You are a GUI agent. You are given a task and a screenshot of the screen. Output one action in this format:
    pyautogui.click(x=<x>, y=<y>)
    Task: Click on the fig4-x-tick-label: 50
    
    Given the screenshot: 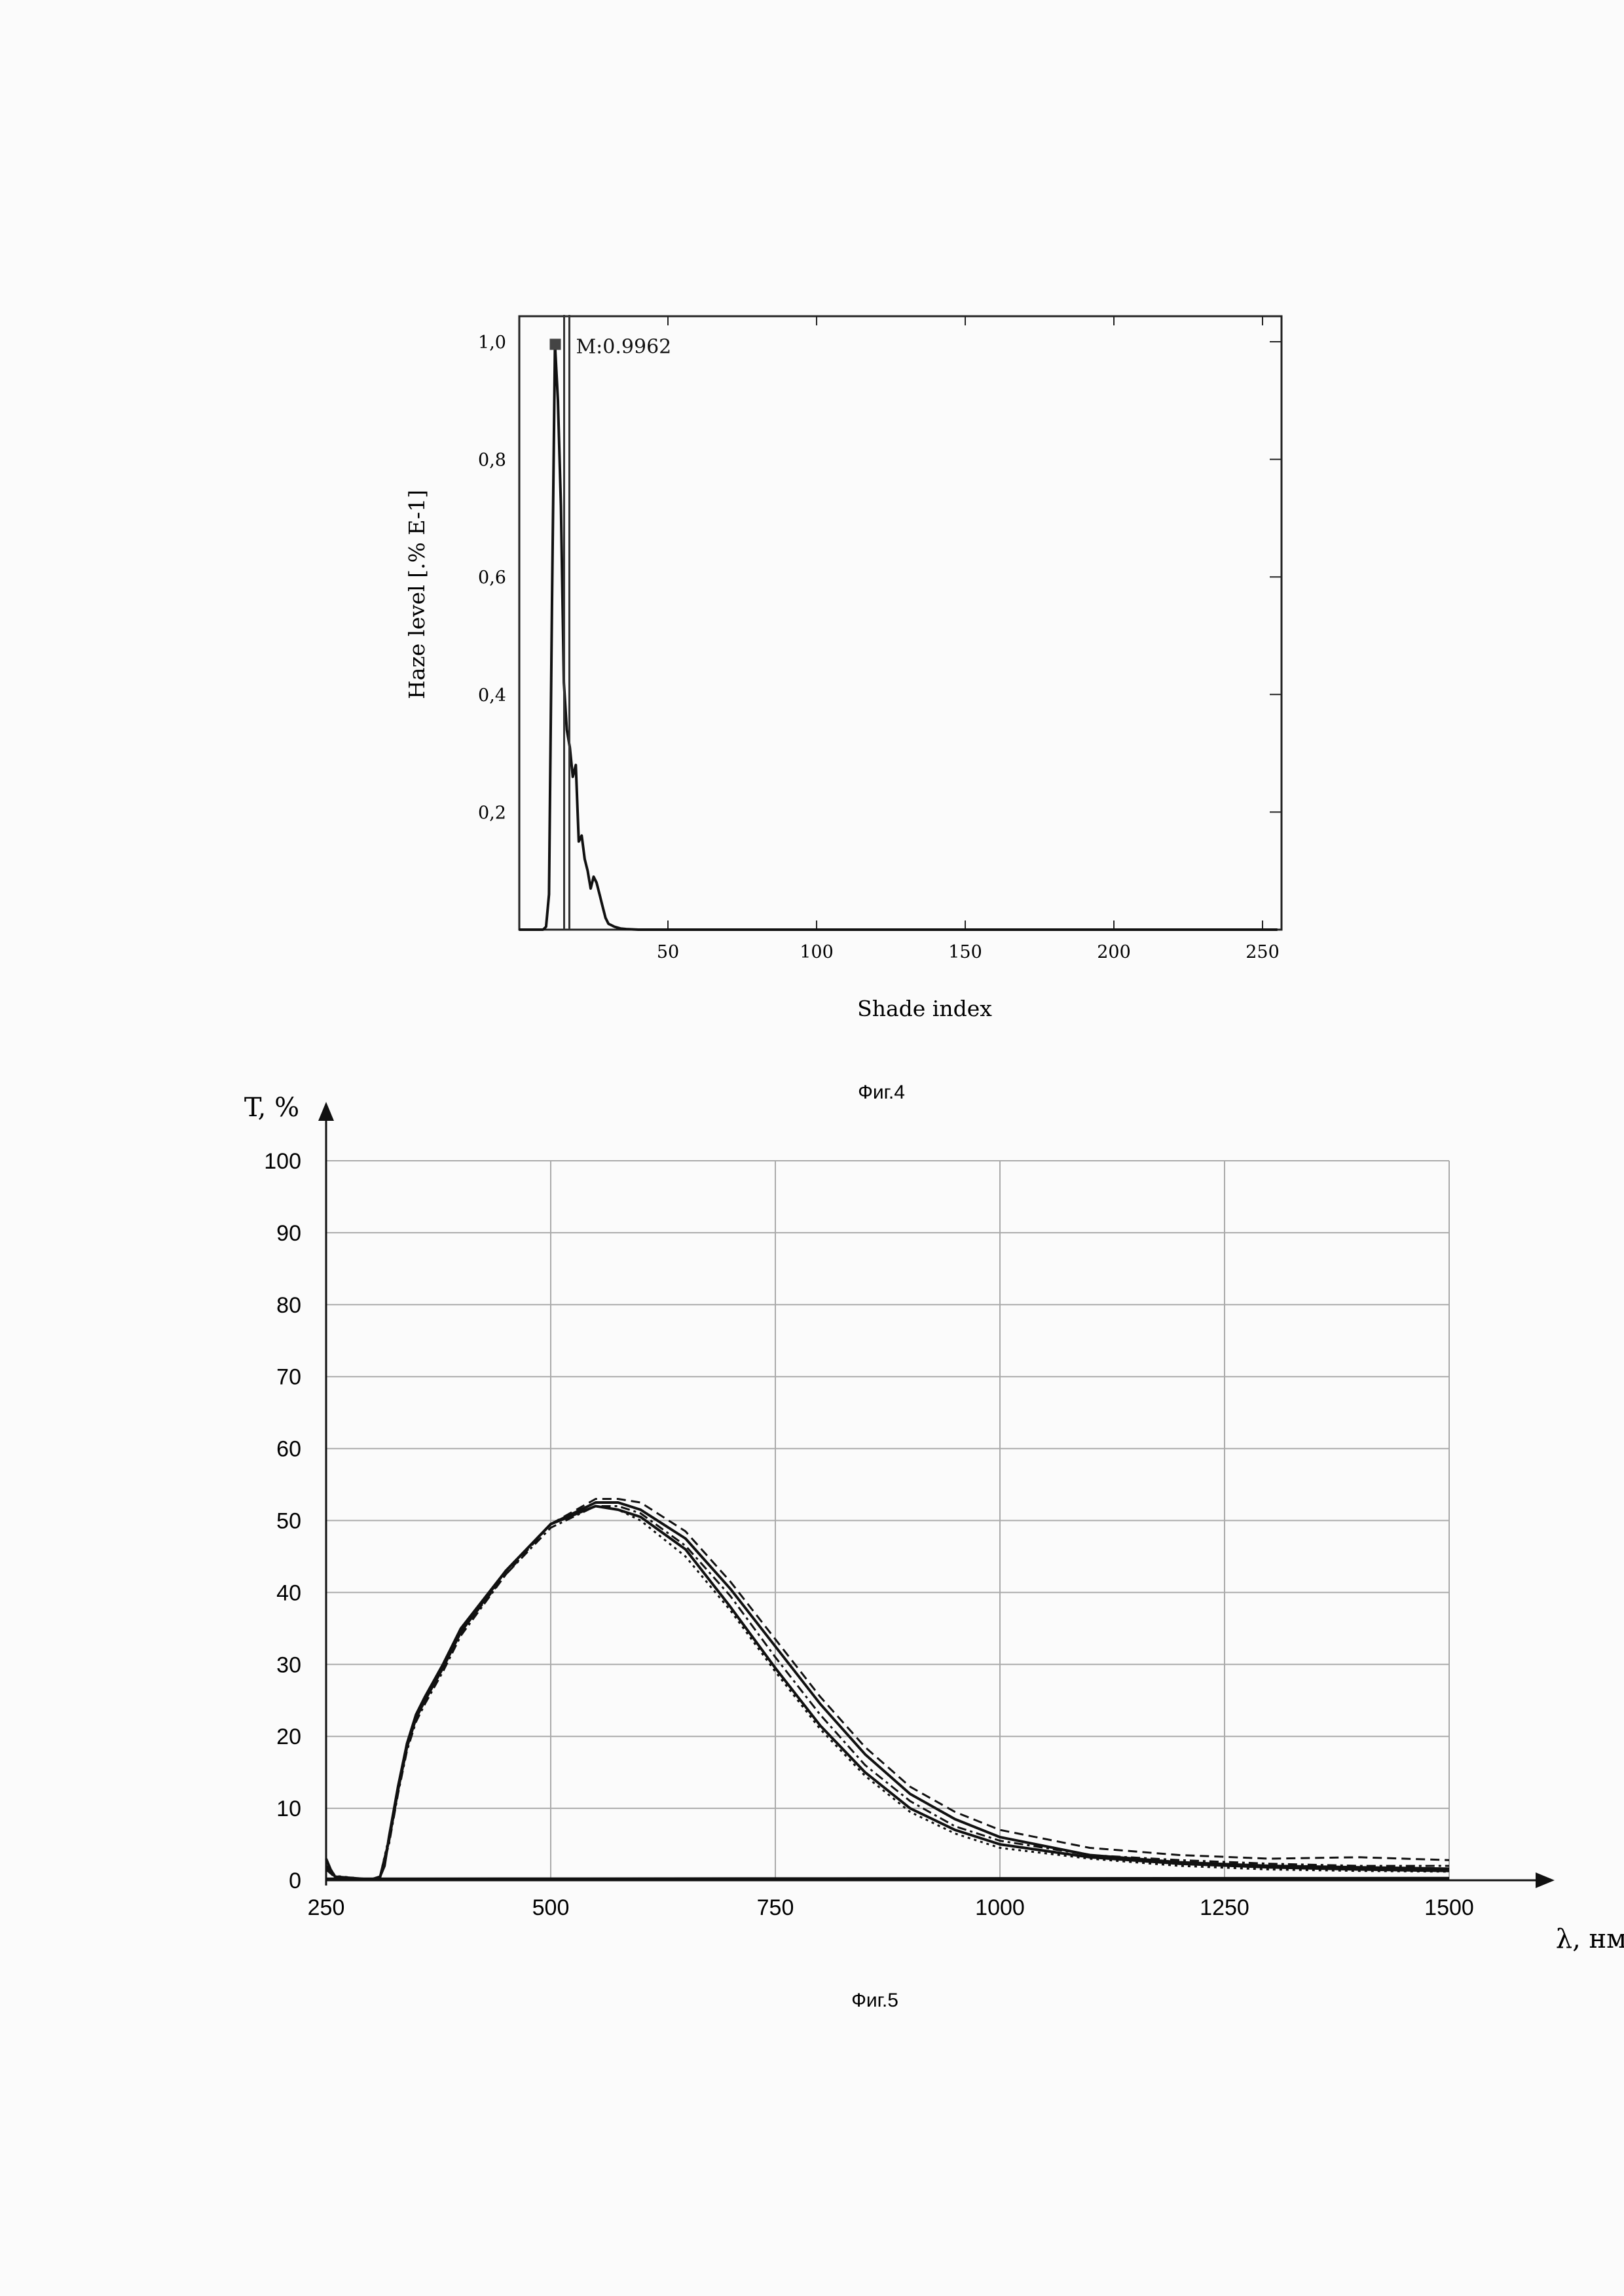 What is the action you would take?
    pyautogui.click(x=668, y=952)
    